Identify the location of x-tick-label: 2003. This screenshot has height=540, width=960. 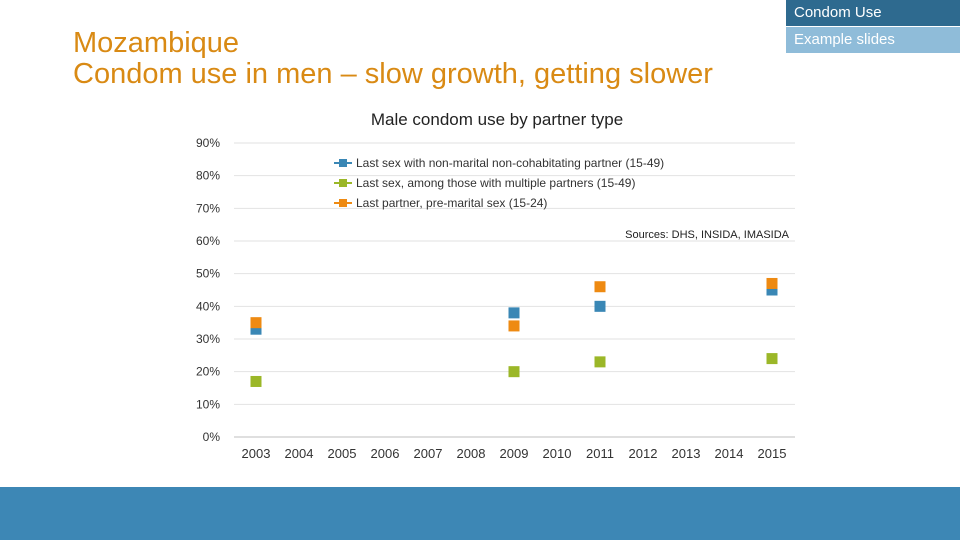
(256, 453).